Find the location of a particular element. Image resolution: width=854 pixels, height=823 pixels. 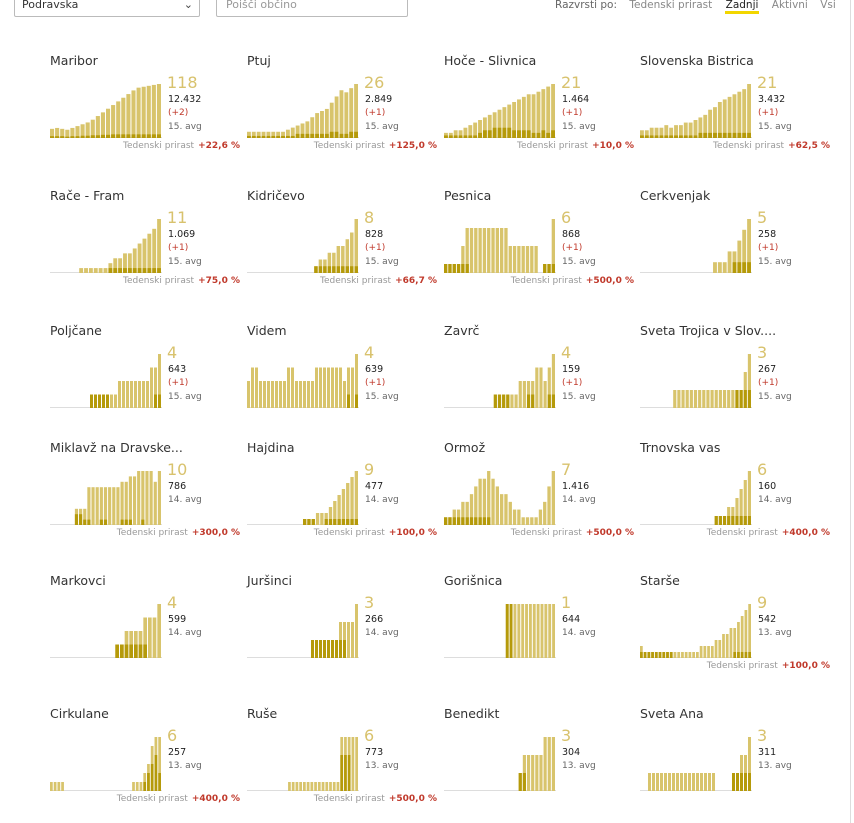

average-rank: 15. avg is located at coordinates (775, 397).